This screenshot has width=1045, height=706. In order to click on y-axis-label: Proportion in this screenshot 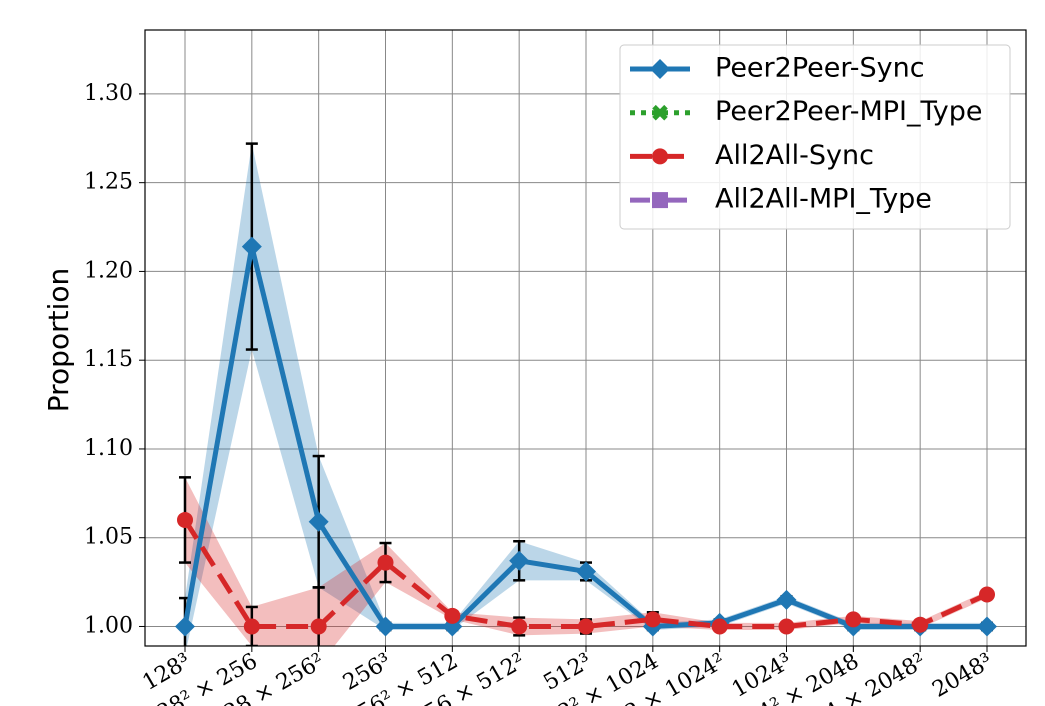, I will do `click(58, 340)`.